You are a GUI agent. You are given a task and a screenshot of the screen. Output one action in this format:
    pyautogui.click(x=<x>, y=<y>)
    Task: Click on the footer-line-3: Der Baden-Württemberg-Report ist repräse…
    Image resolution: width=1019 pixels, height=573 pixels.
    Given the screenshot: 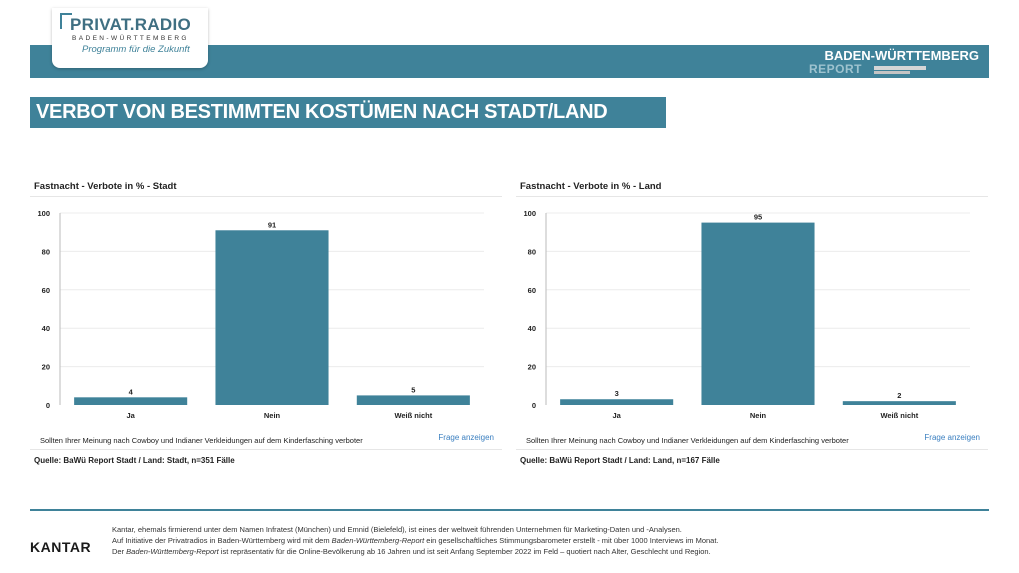 What is the action you would take?
    pyautogui.click(x=411, y=551)
    